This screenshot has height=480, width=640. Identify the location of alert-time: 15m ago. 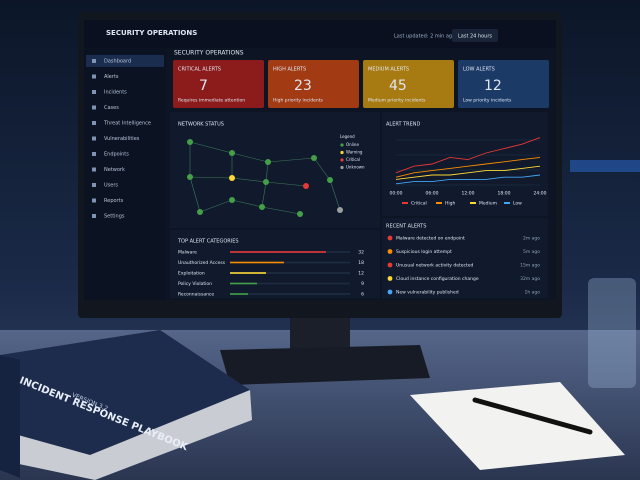
(530, 266).